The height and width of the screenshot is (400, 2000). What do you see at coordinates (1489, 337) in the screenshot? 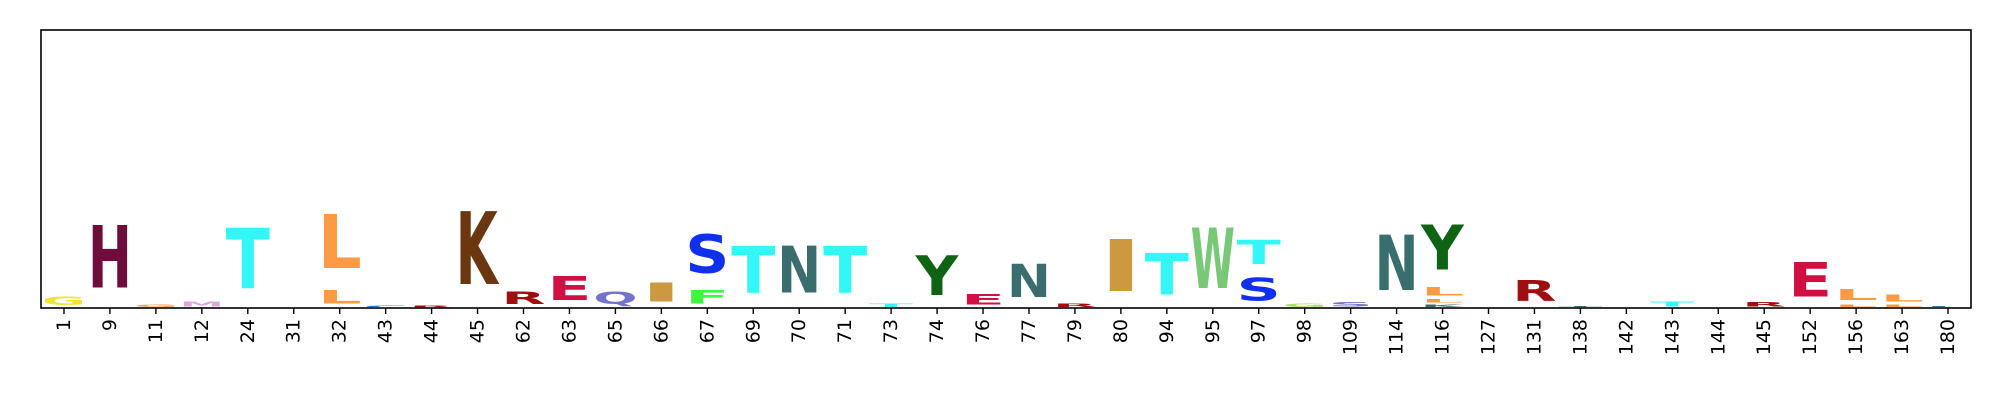
I see `x-tick-label: 127` at bounding box center [1489, 337].